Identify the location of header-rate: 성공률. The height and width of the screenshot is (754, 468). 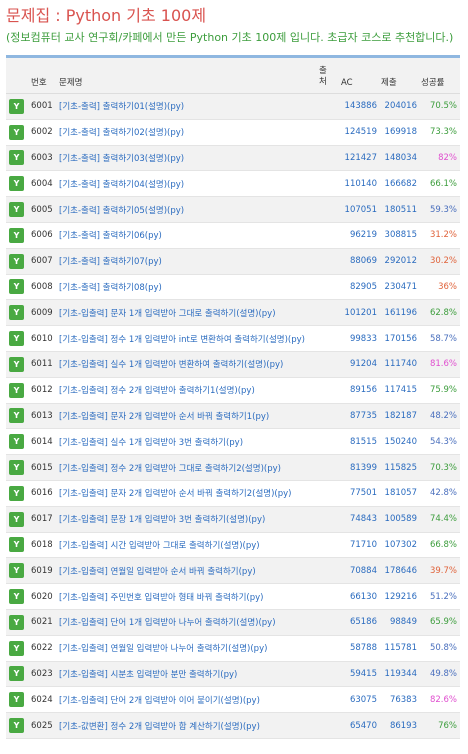
(439, 76).